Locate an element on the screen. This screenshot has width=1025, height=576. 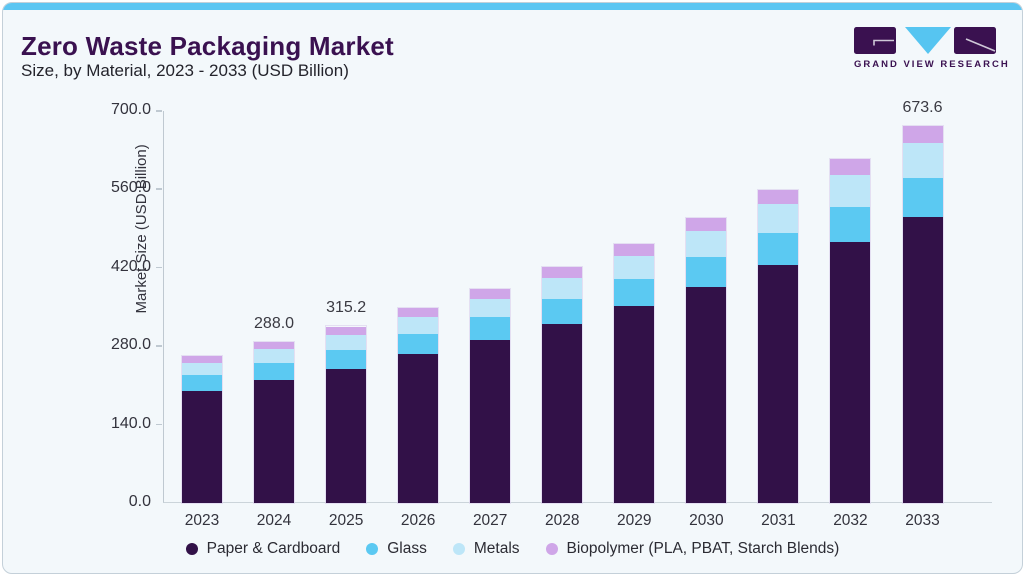
legend-item: Metals is located at coordinates (486, 549).